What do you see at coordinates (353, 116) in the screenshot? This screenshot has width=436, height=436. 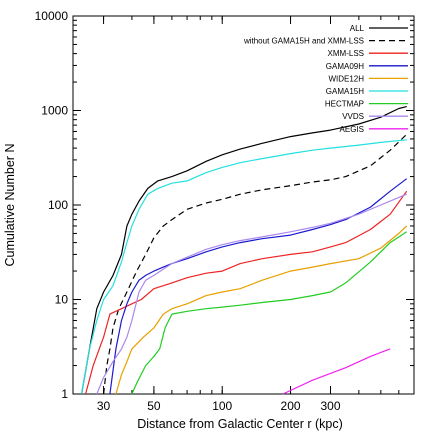 I see `legend-label: VVDS` at bounding box center [353, 116].